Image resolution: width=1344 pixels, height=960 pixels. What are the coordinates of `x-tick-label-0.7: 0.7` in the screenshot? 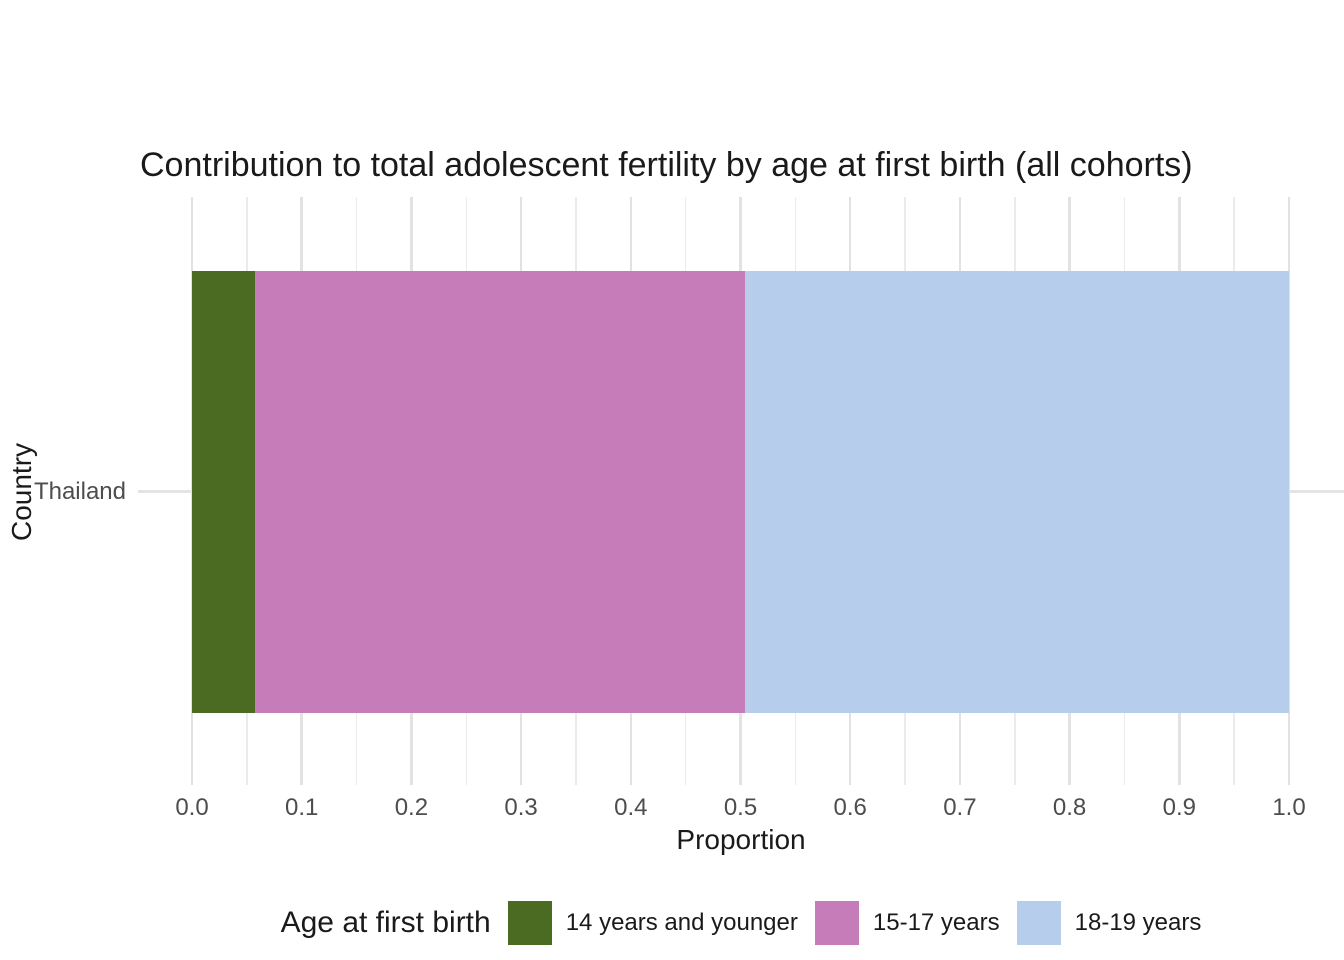 It's located at (960, 807).